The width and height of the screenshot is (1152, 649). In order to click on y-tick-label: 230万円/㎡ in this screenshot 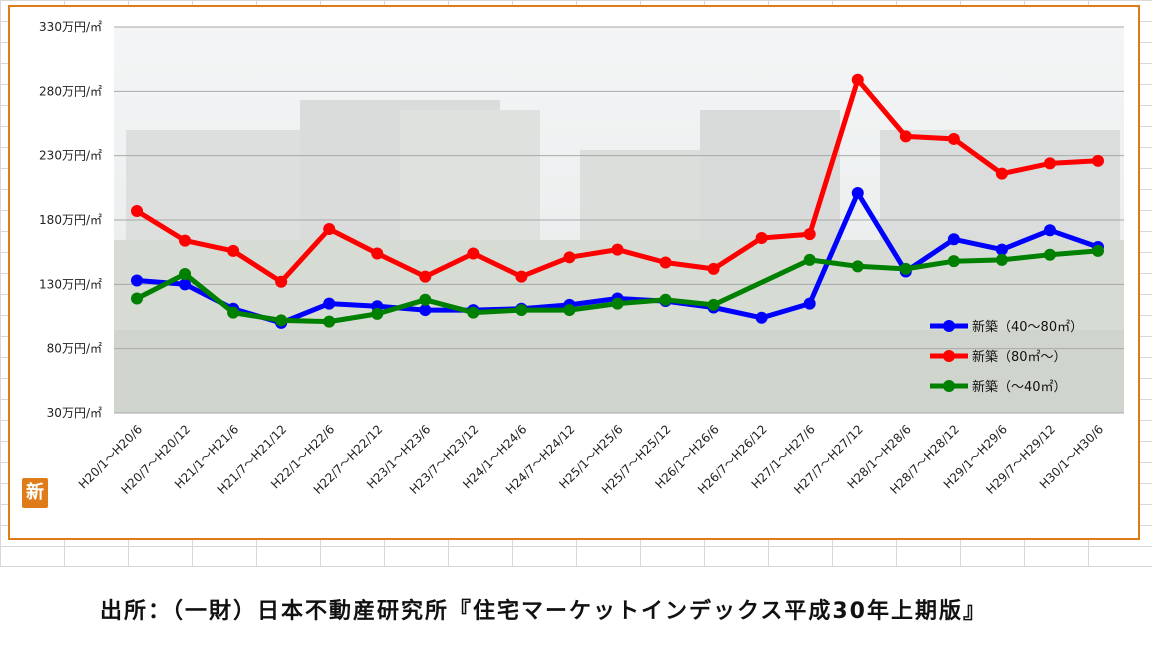, I will do `click(70, 156)`.